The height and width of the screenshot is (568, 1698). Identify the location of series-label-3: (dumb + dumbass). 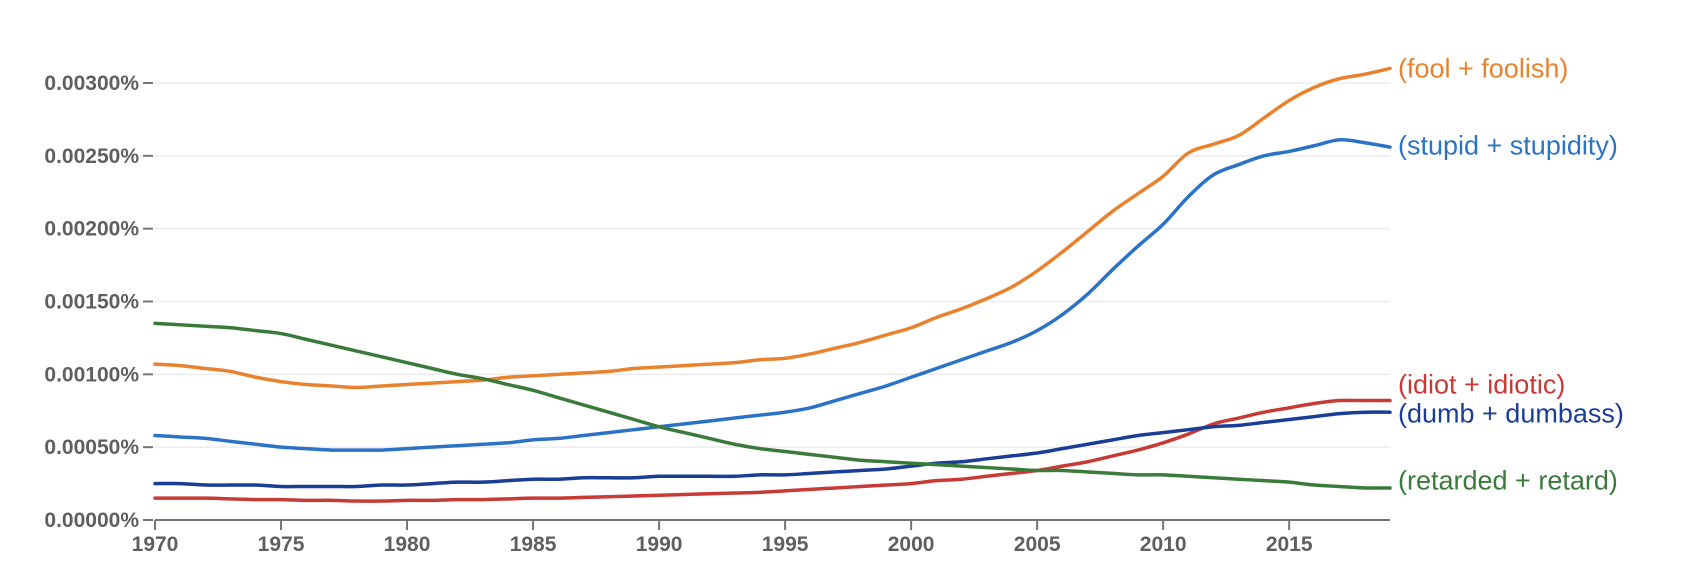
(1511, 414).